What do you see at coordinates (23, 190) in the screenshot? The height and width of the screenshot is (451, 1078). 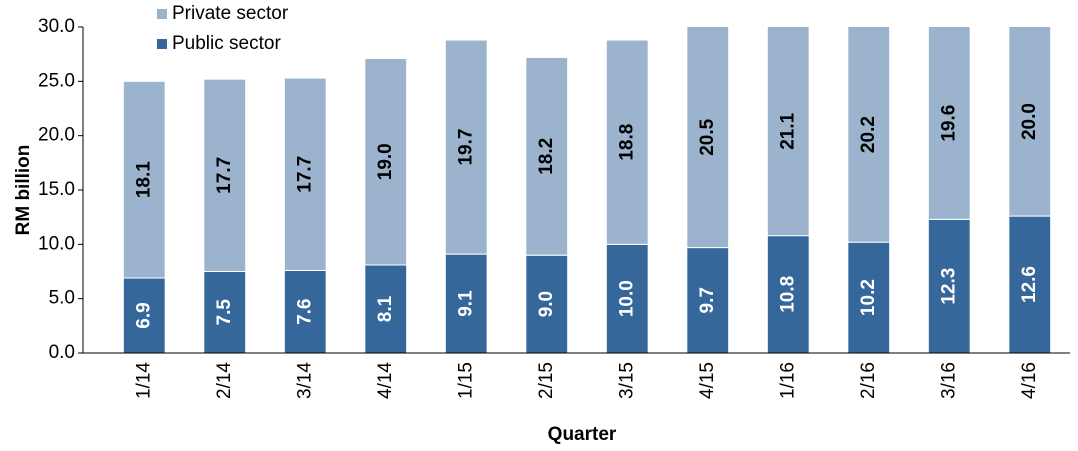 I see `y-axis-title: RM billion` at bounding box center [23, 190].